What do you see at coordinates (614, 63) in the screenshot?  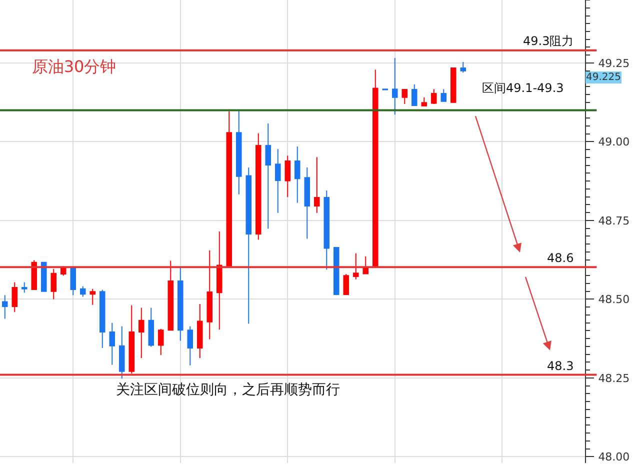 I see `y-tick-label: 49.25` at bounding box center [614, 63].